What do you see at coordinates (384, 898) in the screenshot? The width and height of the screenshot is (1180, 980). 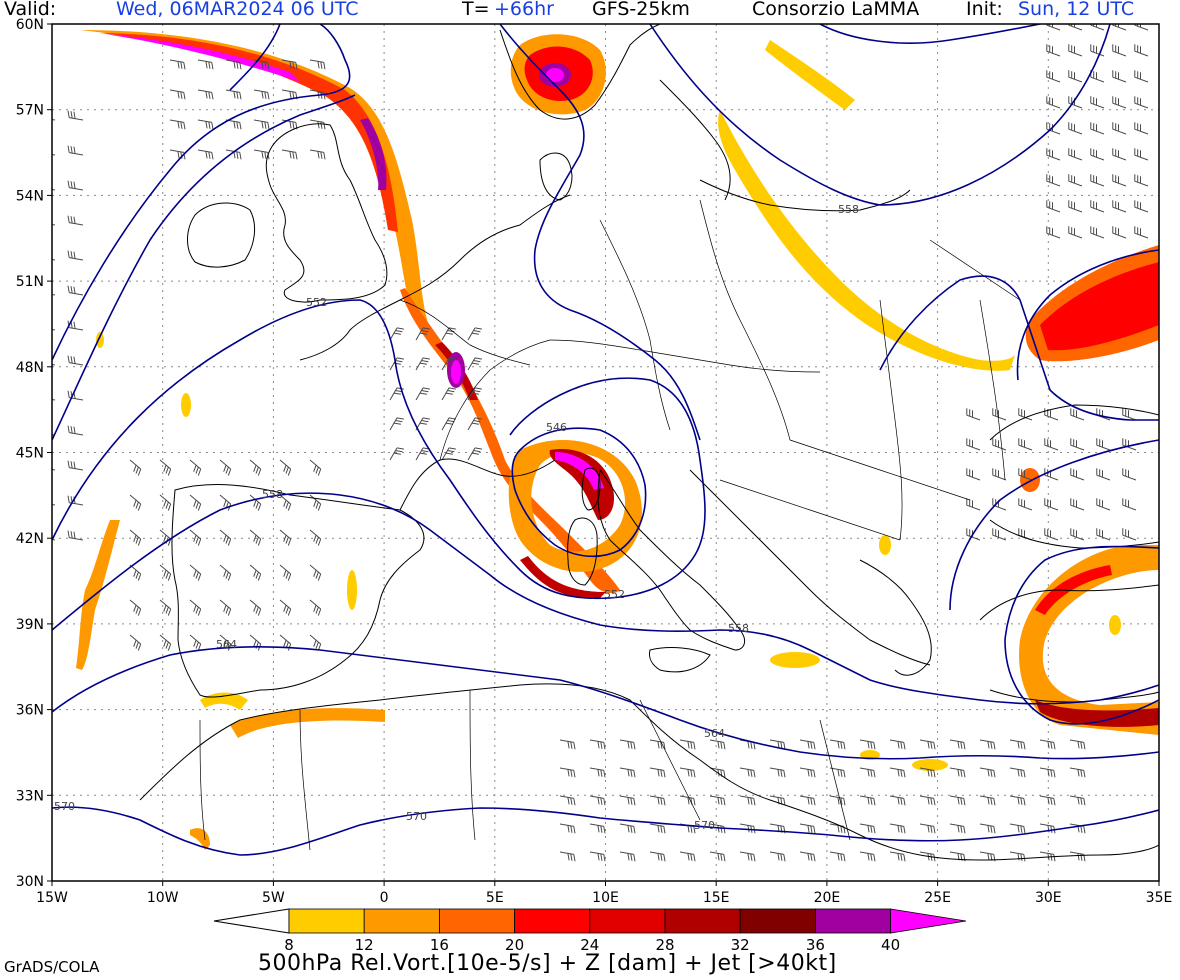 I see `longitude-label: 0` at bounding box center [384, 898].